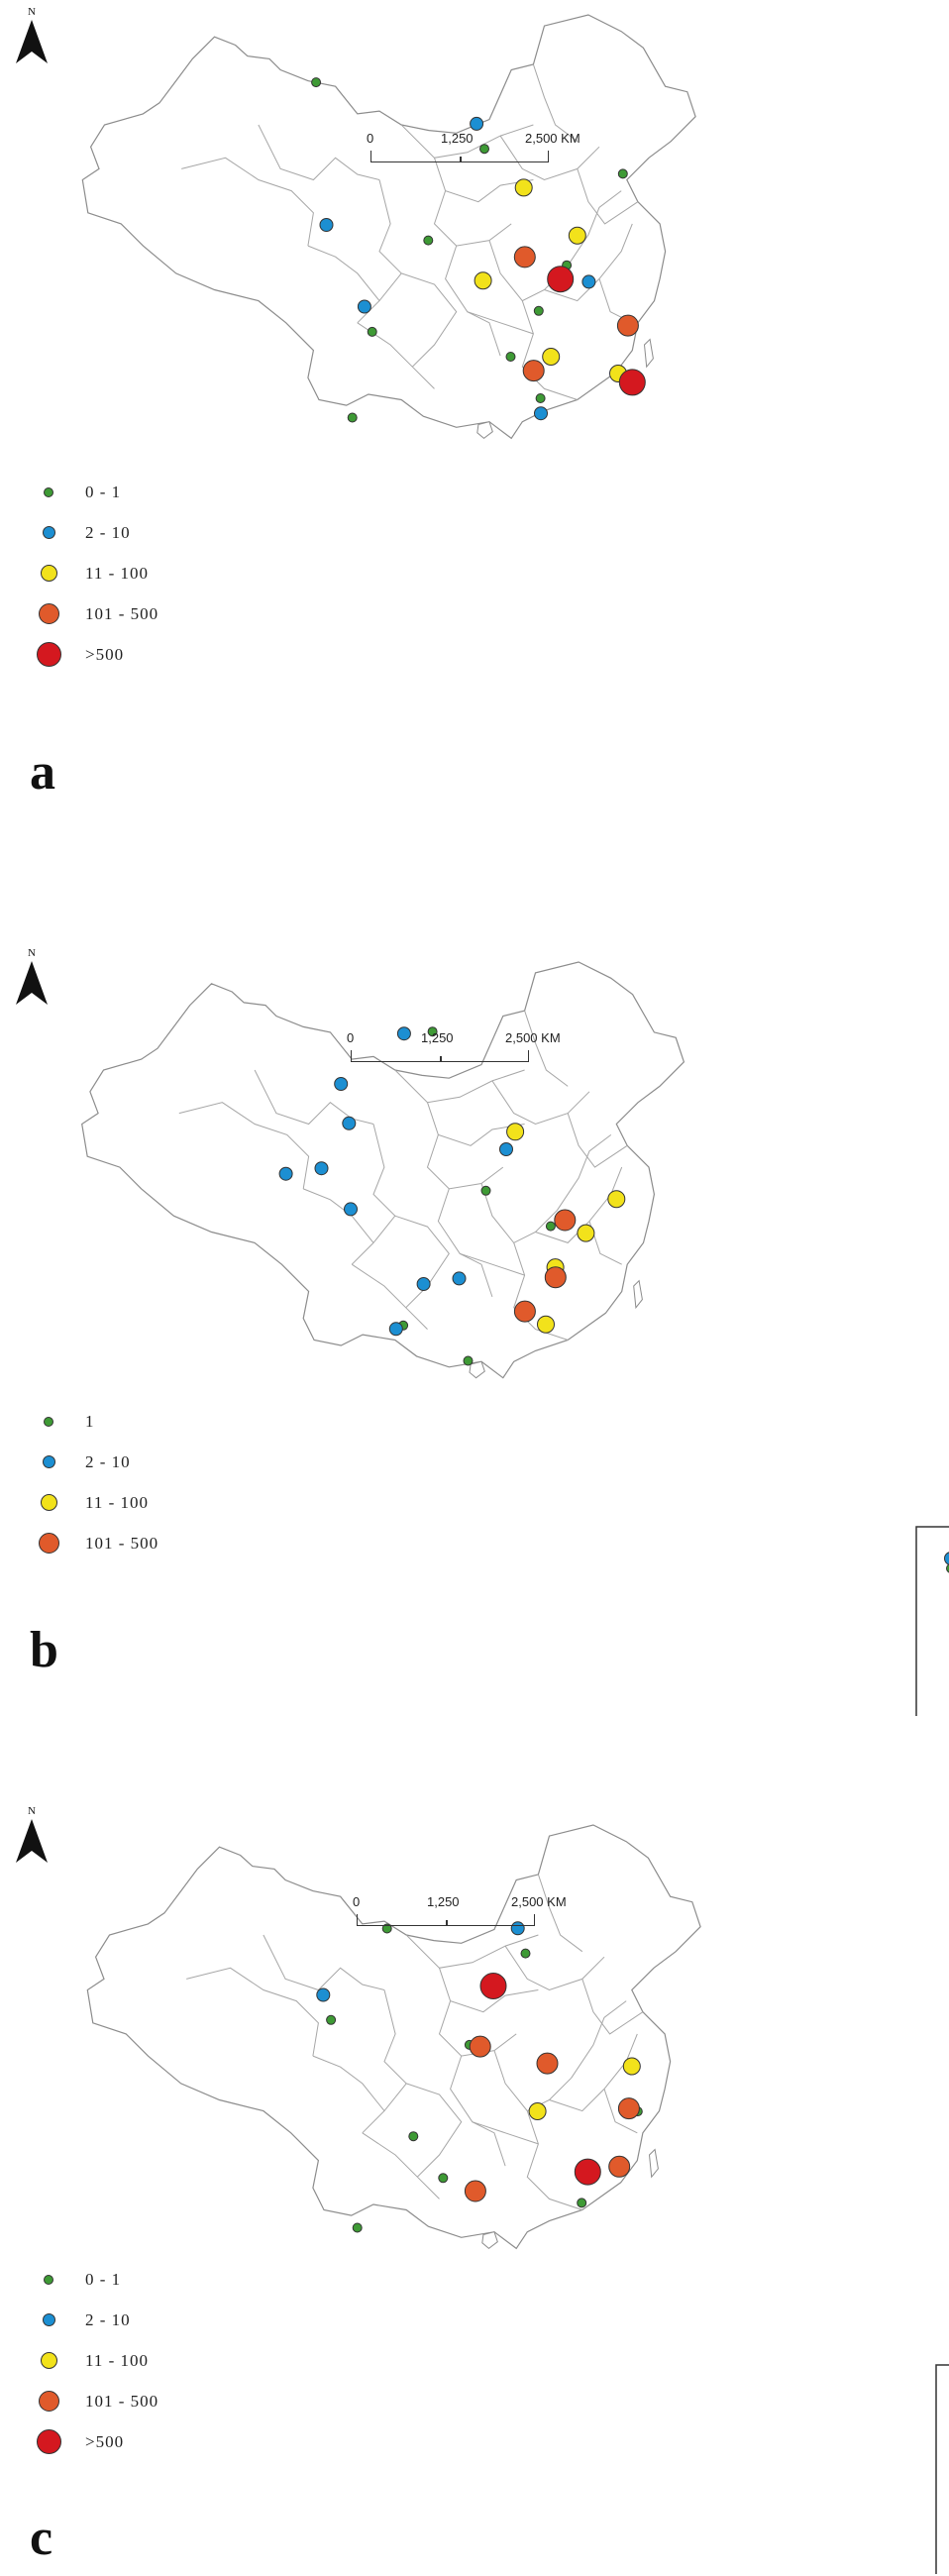 Image resolution: width=949 pixels, height=2576 pixels. I want to click on scale-label-2500: 2,500 KM, so click(533, 1037).